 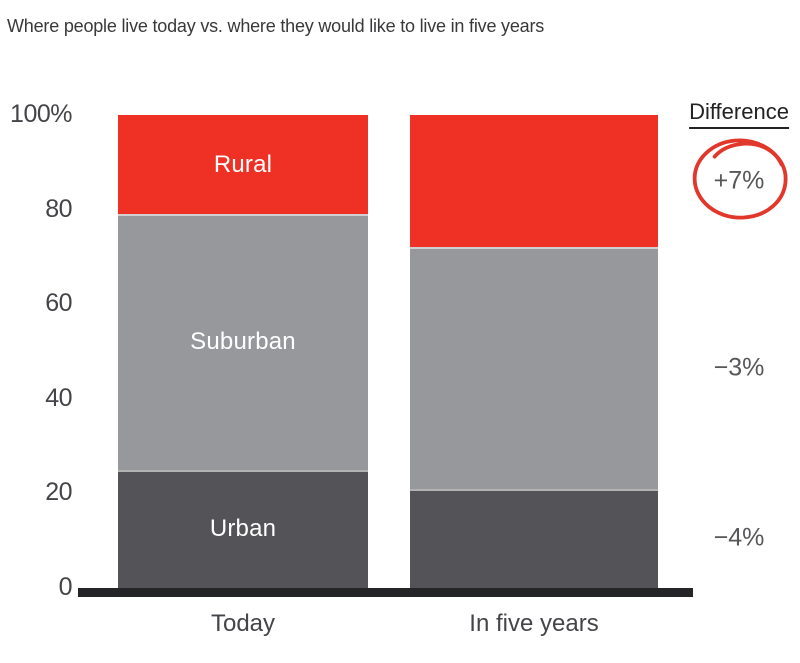 I want to click on bar-segment-suburban-today: Suburban, so click(x=243, y=342).